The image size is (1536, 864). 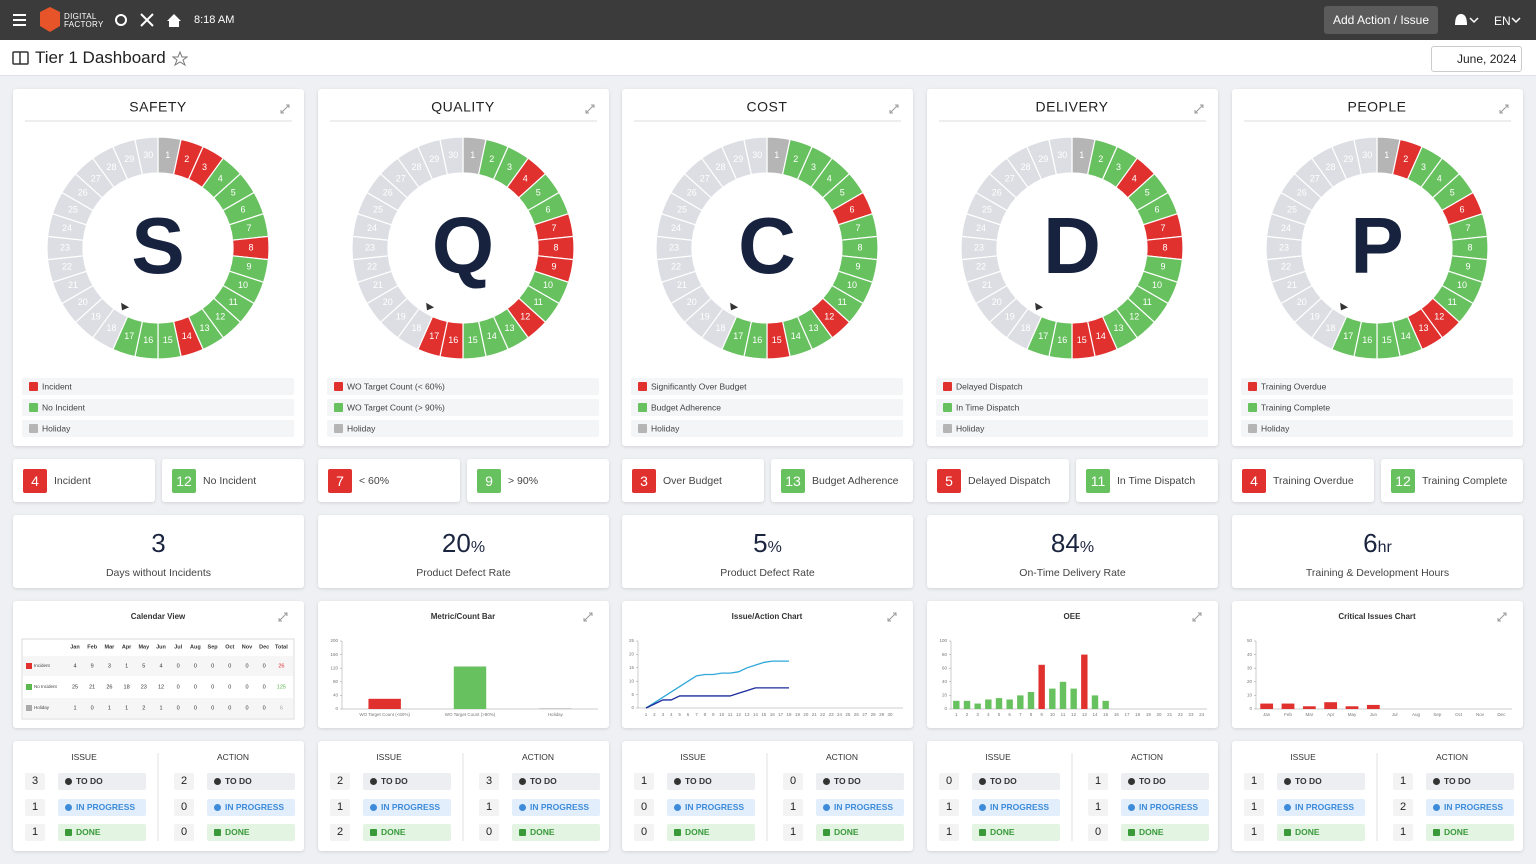 I want to click on page-header, so click(x=768, y=58).